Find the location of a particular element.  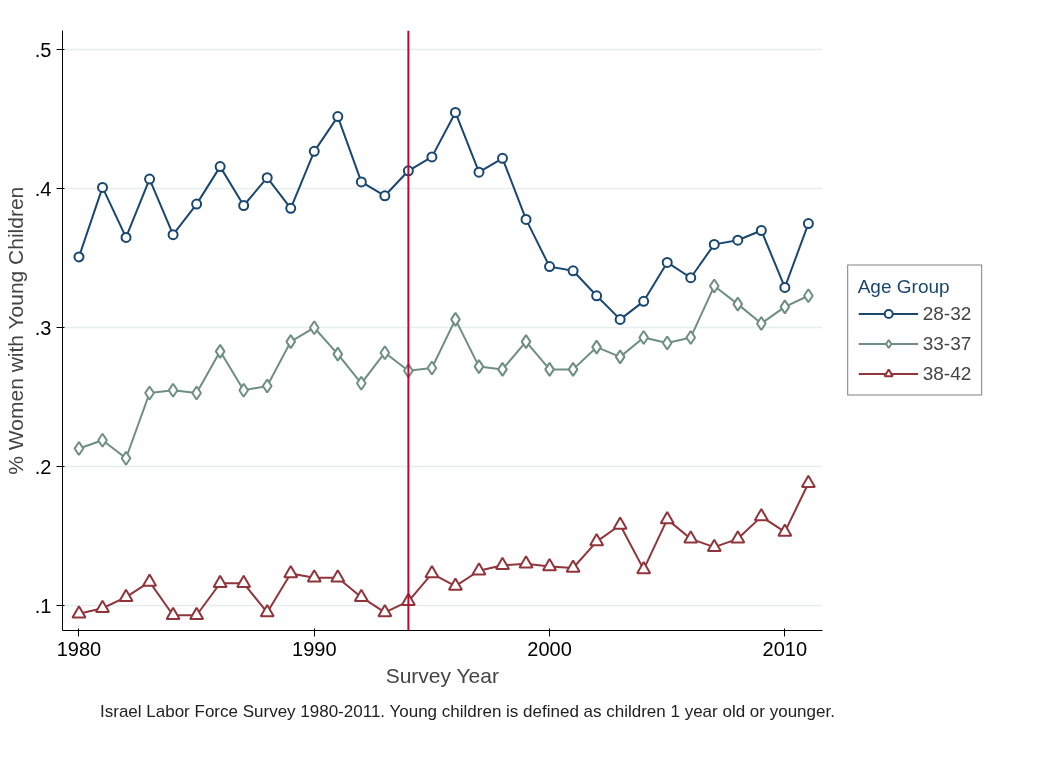

x-axis-title: Survey Year is located at coordinates (442, 675).